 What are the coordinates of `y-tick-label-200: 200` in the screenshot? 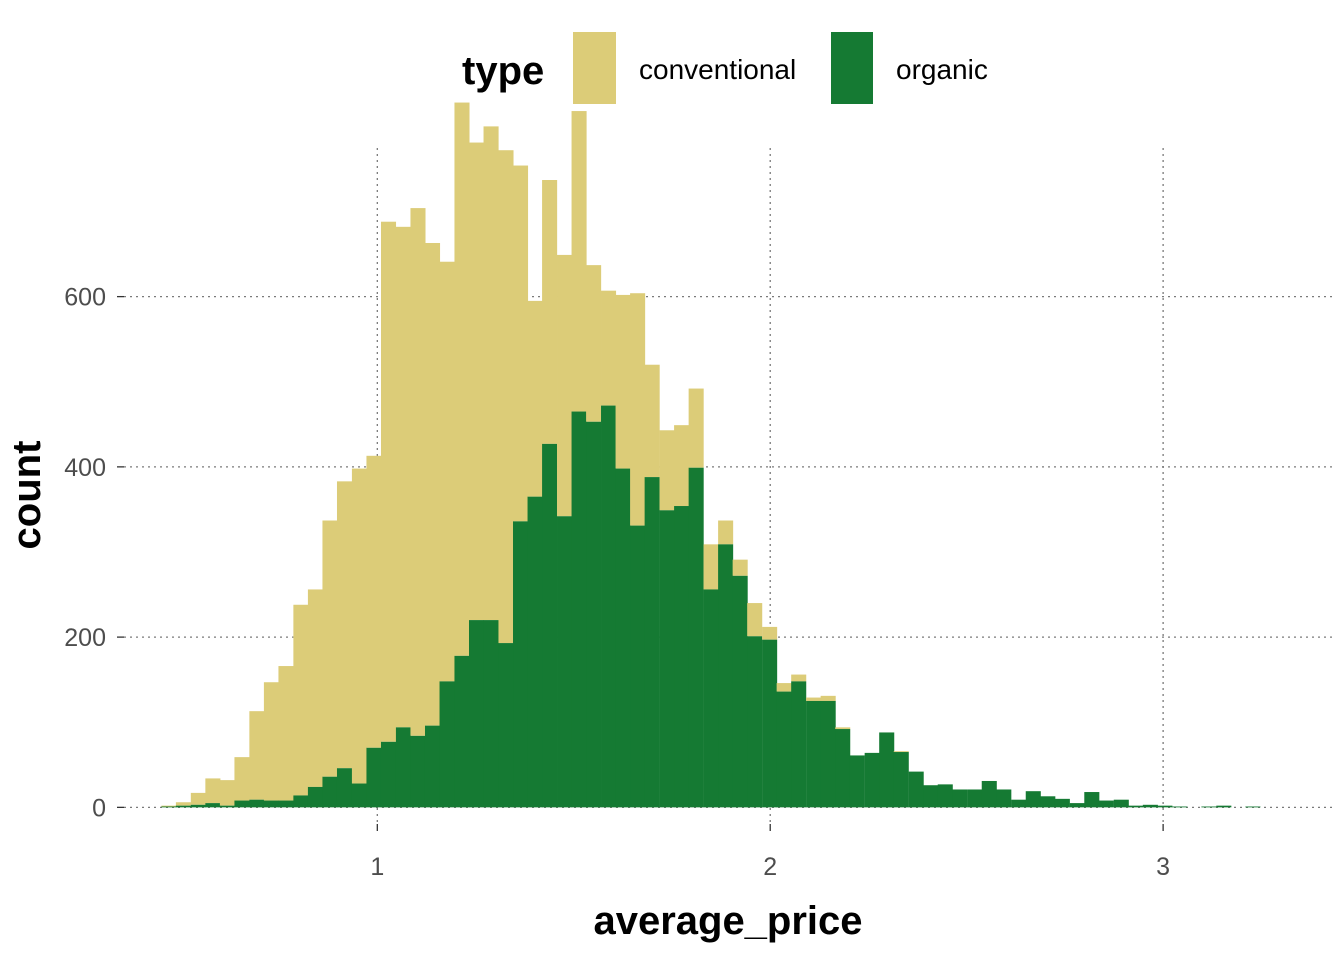 It's located at (85, 638).